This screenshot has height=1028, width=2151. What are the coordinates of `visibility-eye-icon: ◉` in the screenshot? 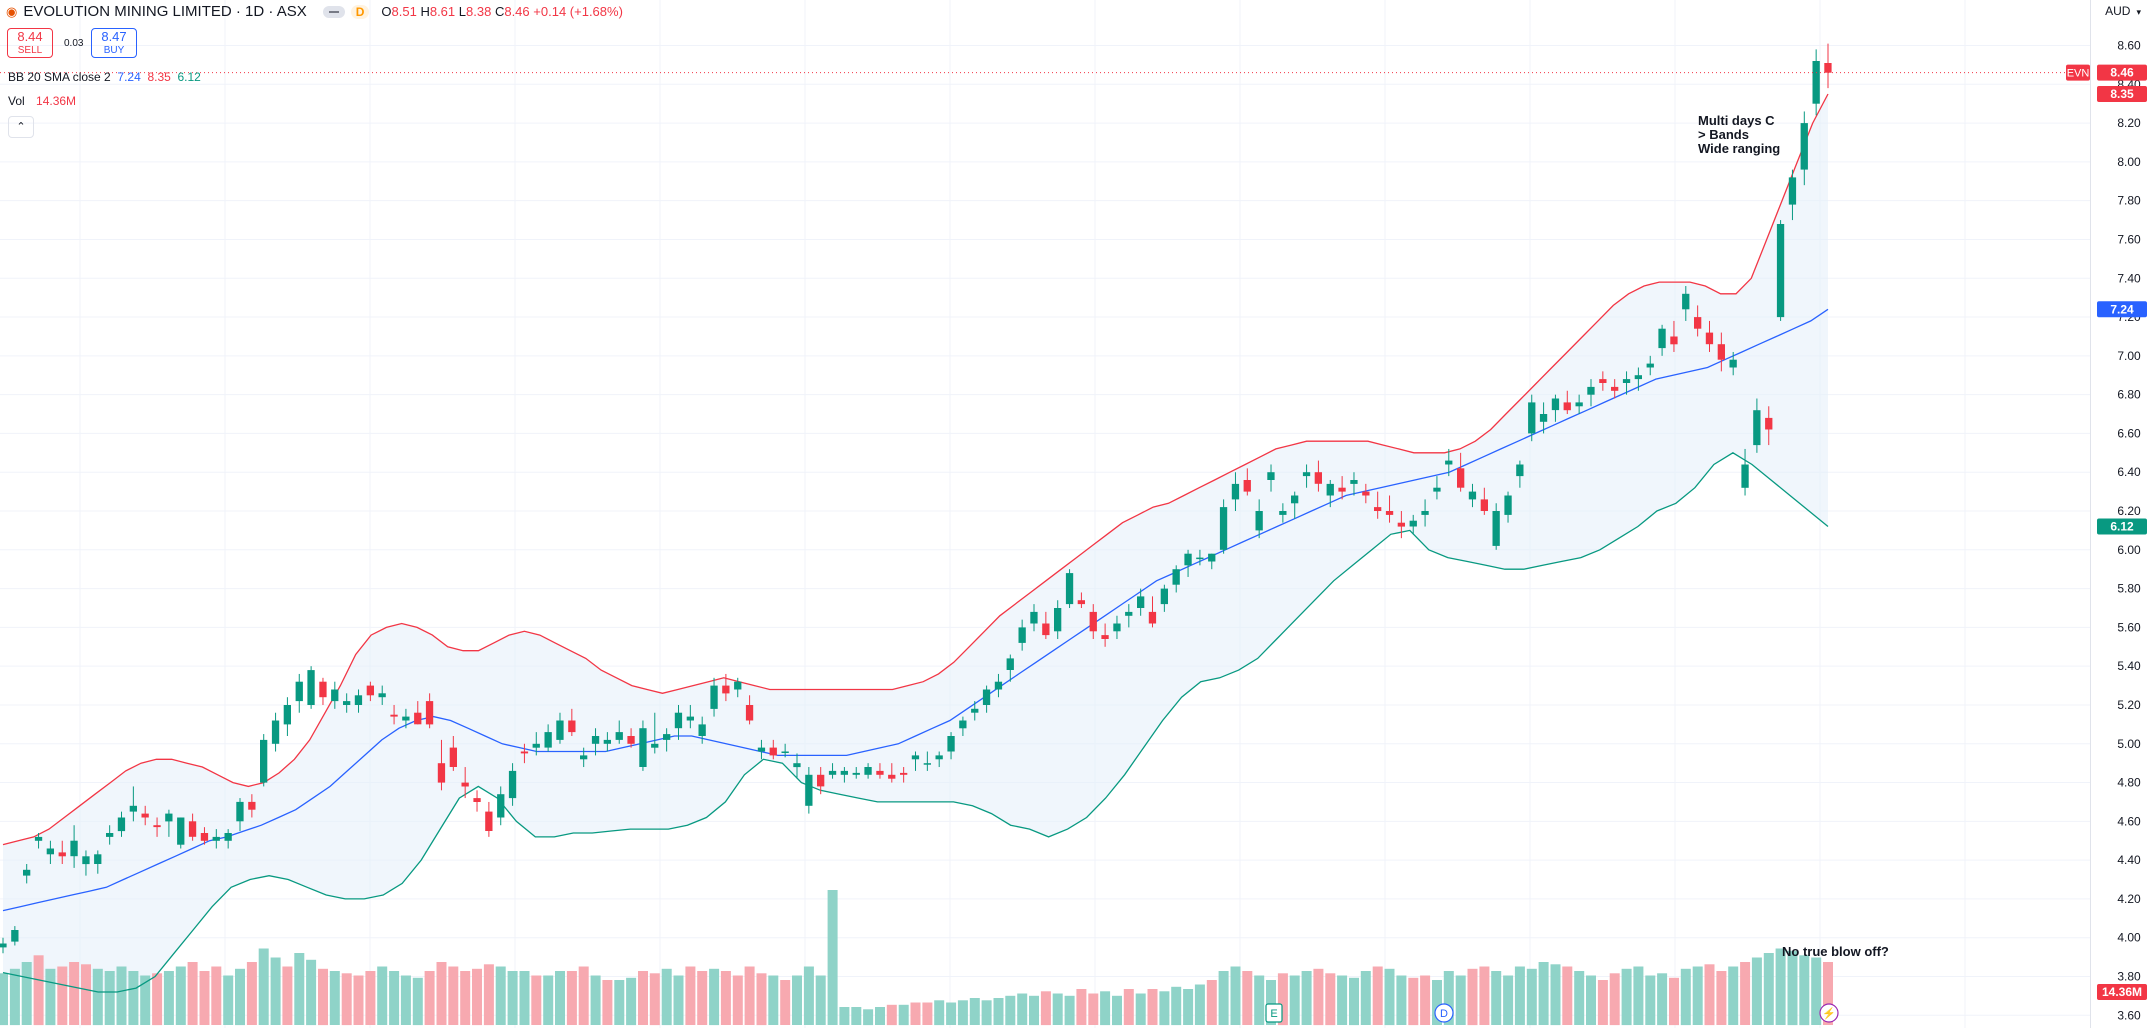 It's located at (12, 11).